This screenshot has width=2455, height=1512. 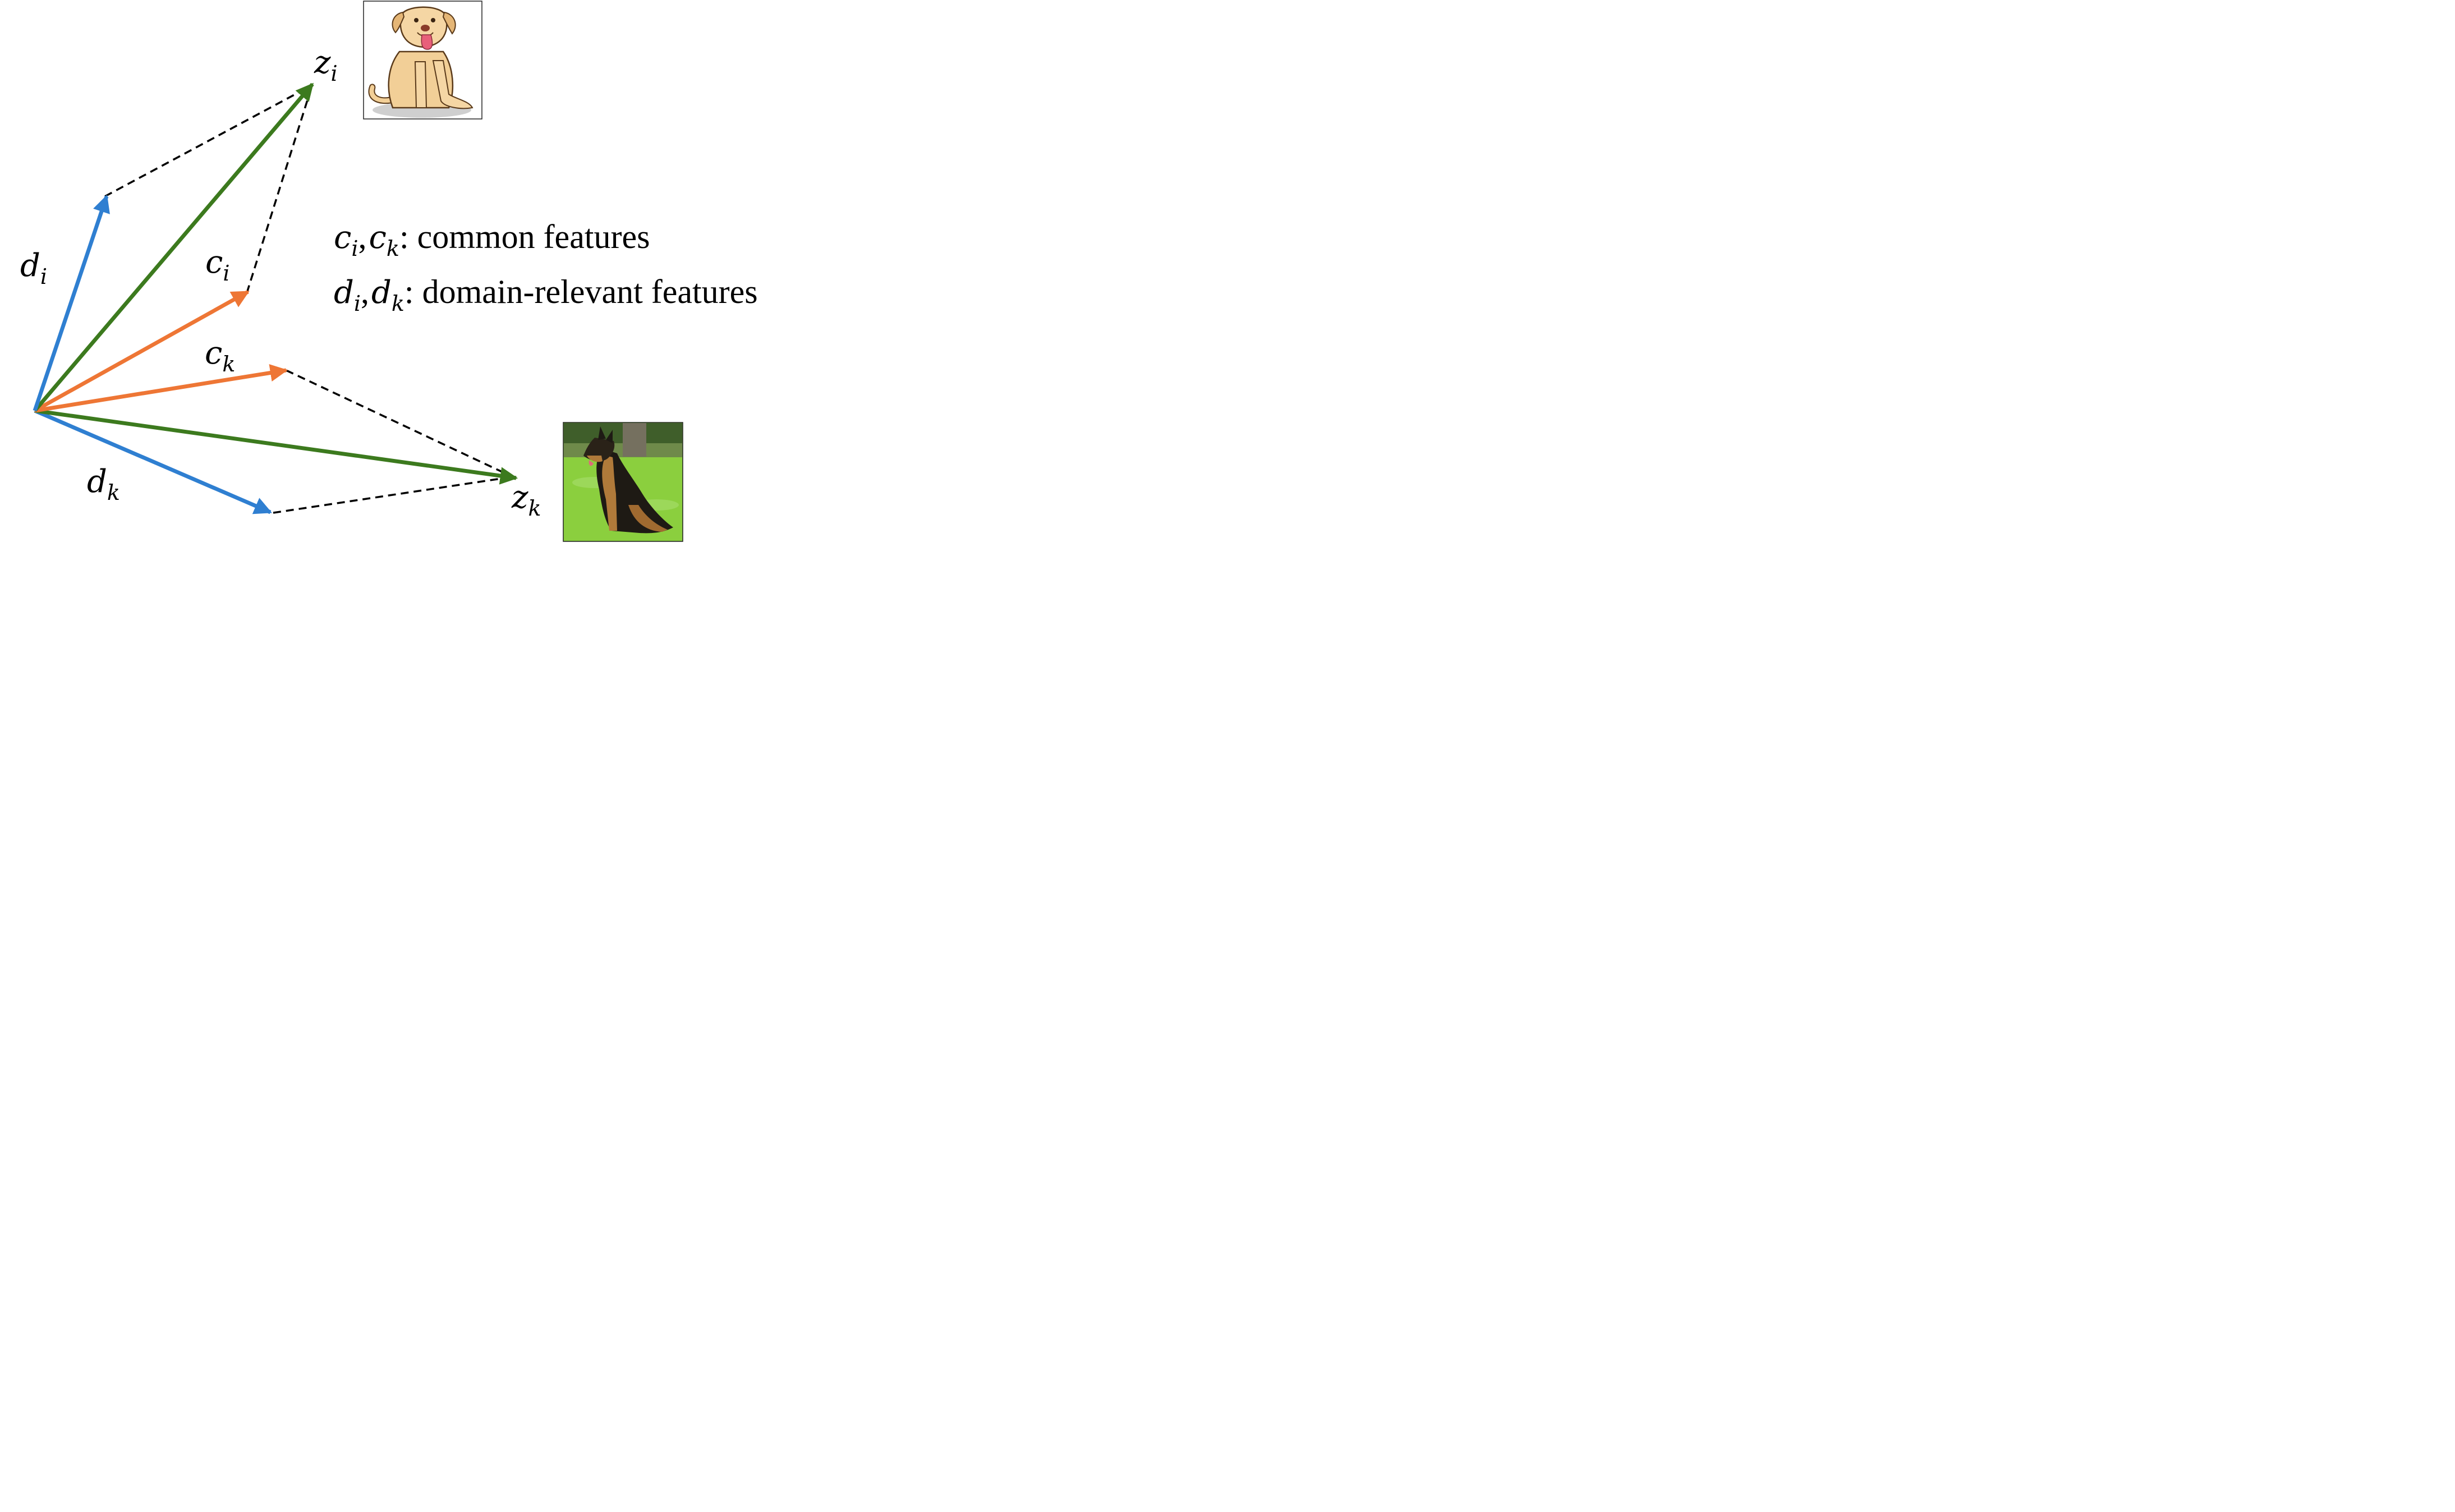 I want to click on label-di: di, so click(x=33, y=268).